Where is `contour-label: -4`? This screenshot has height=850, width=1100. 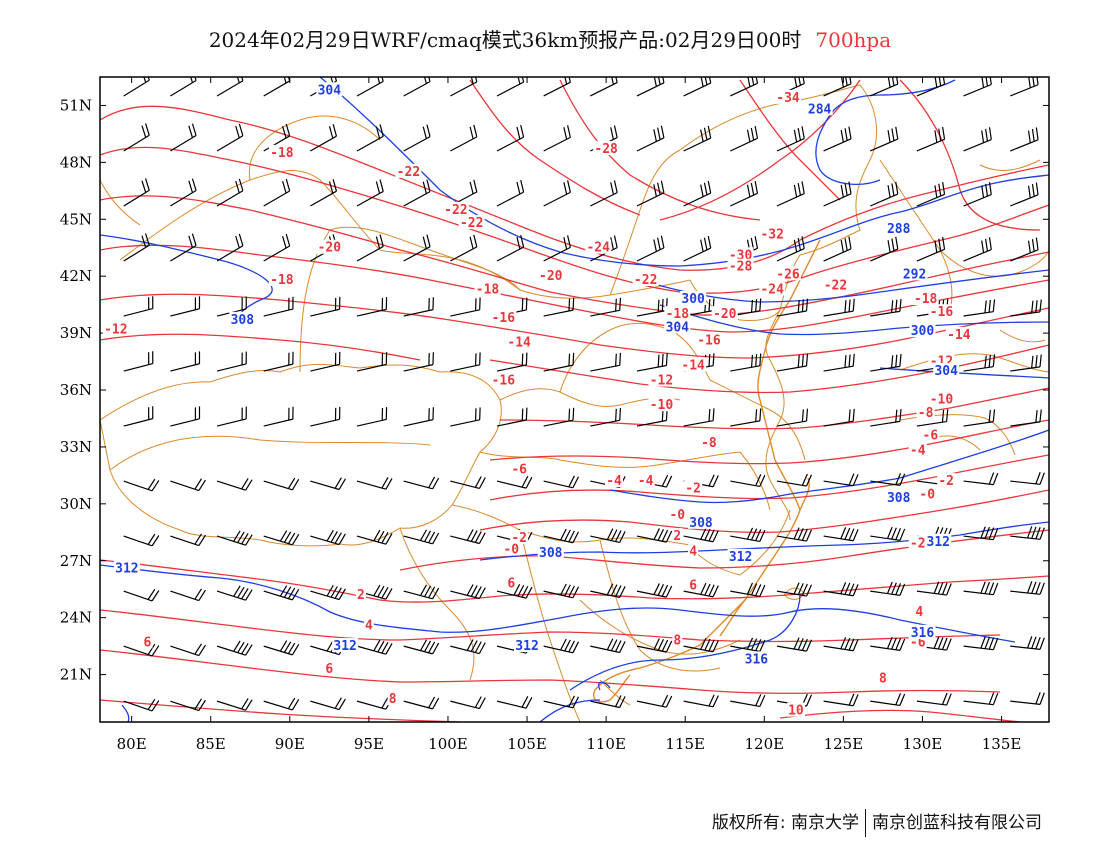 contour-label: -4 is located at coordinates (646, 481).